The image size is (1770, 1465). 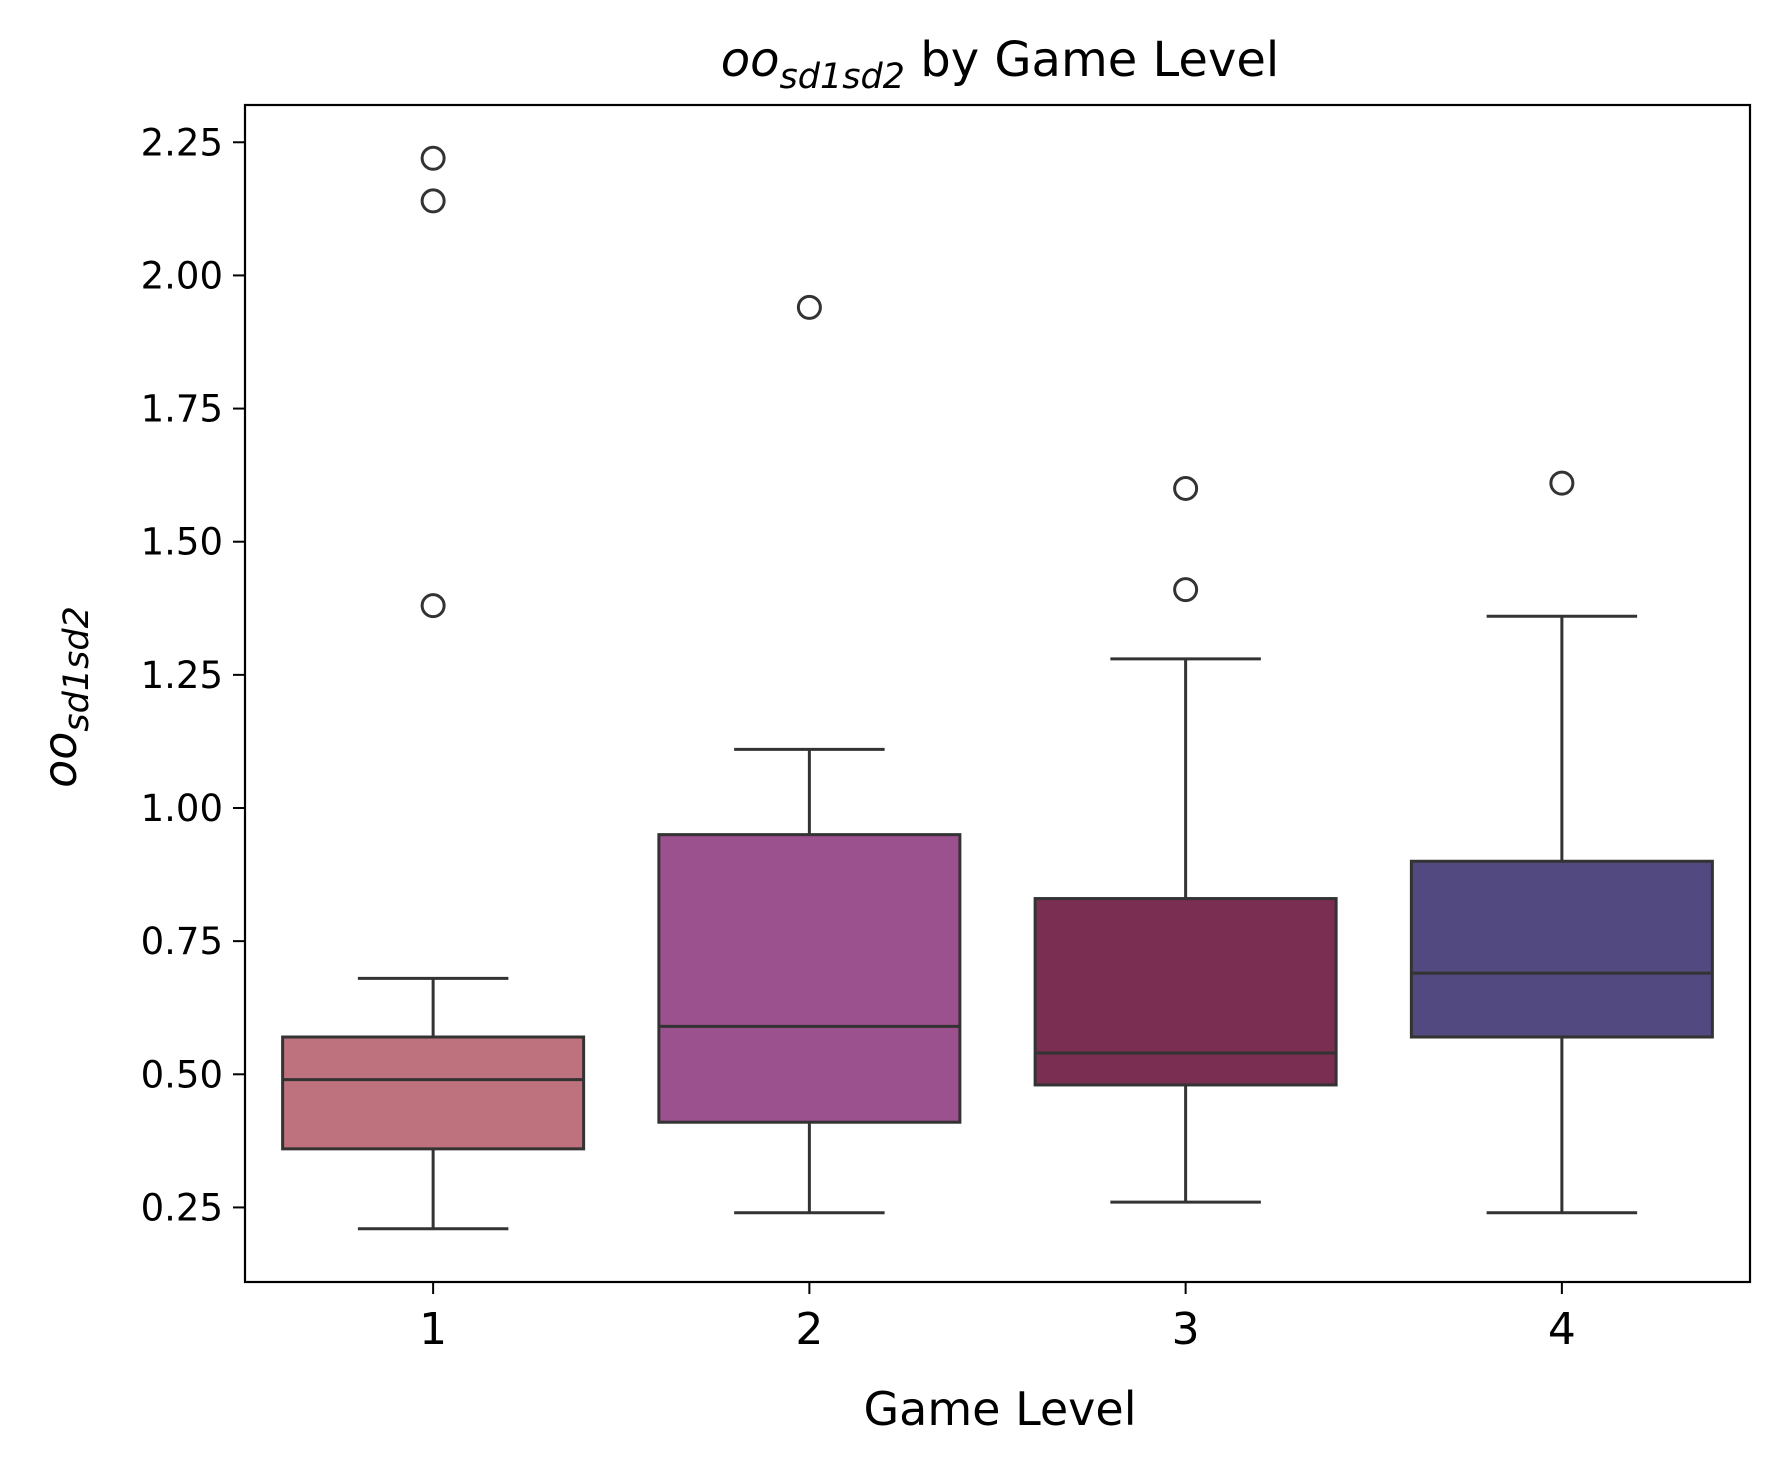 What do you see at coordinates (182, 542) in the screenshot?
I see `y-tick-label: 1.50` at bounding box center [182, 542].